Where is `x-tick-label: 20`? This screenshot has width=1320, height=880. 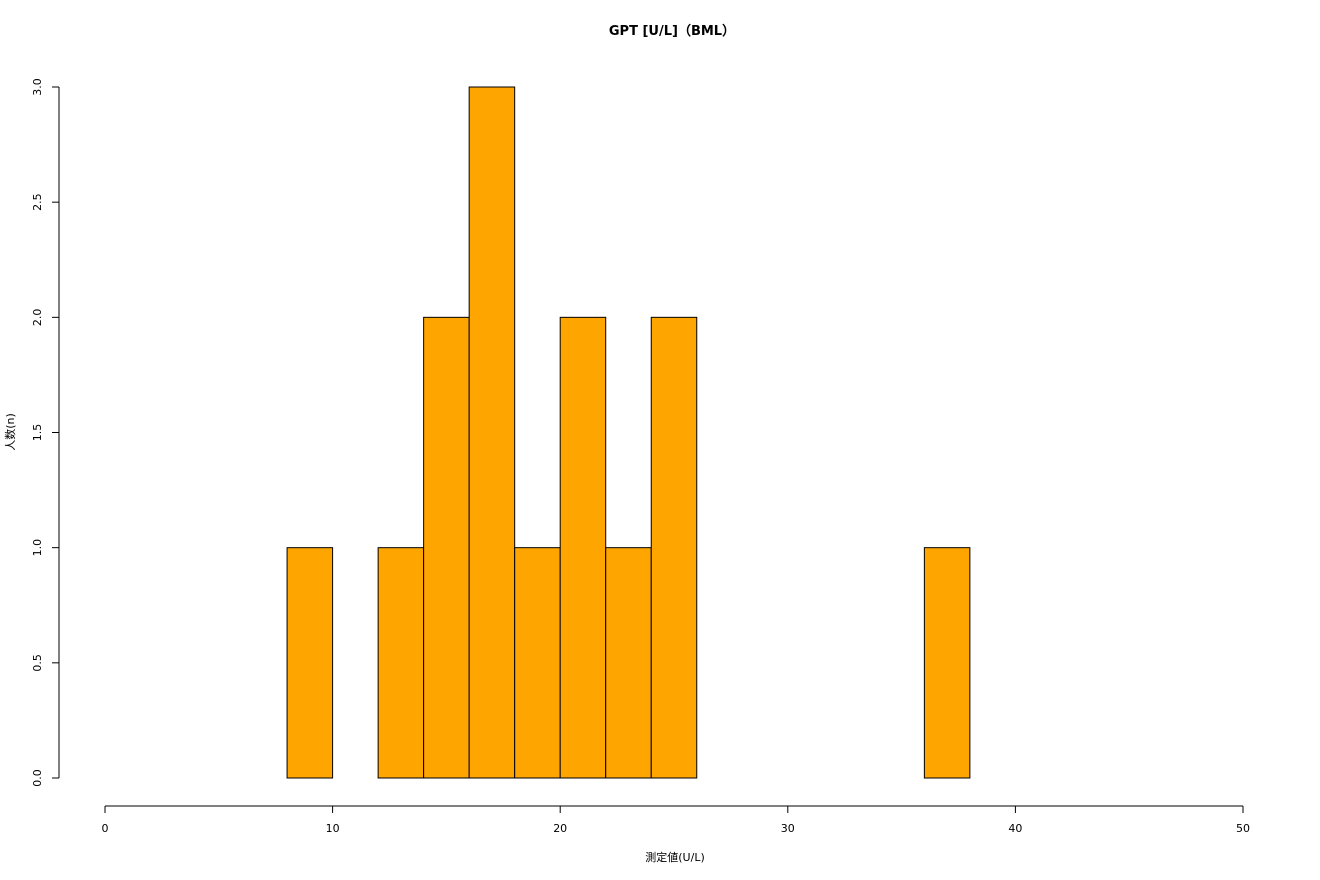
x-tick-label: 20 is located at coordinates (560, 828).